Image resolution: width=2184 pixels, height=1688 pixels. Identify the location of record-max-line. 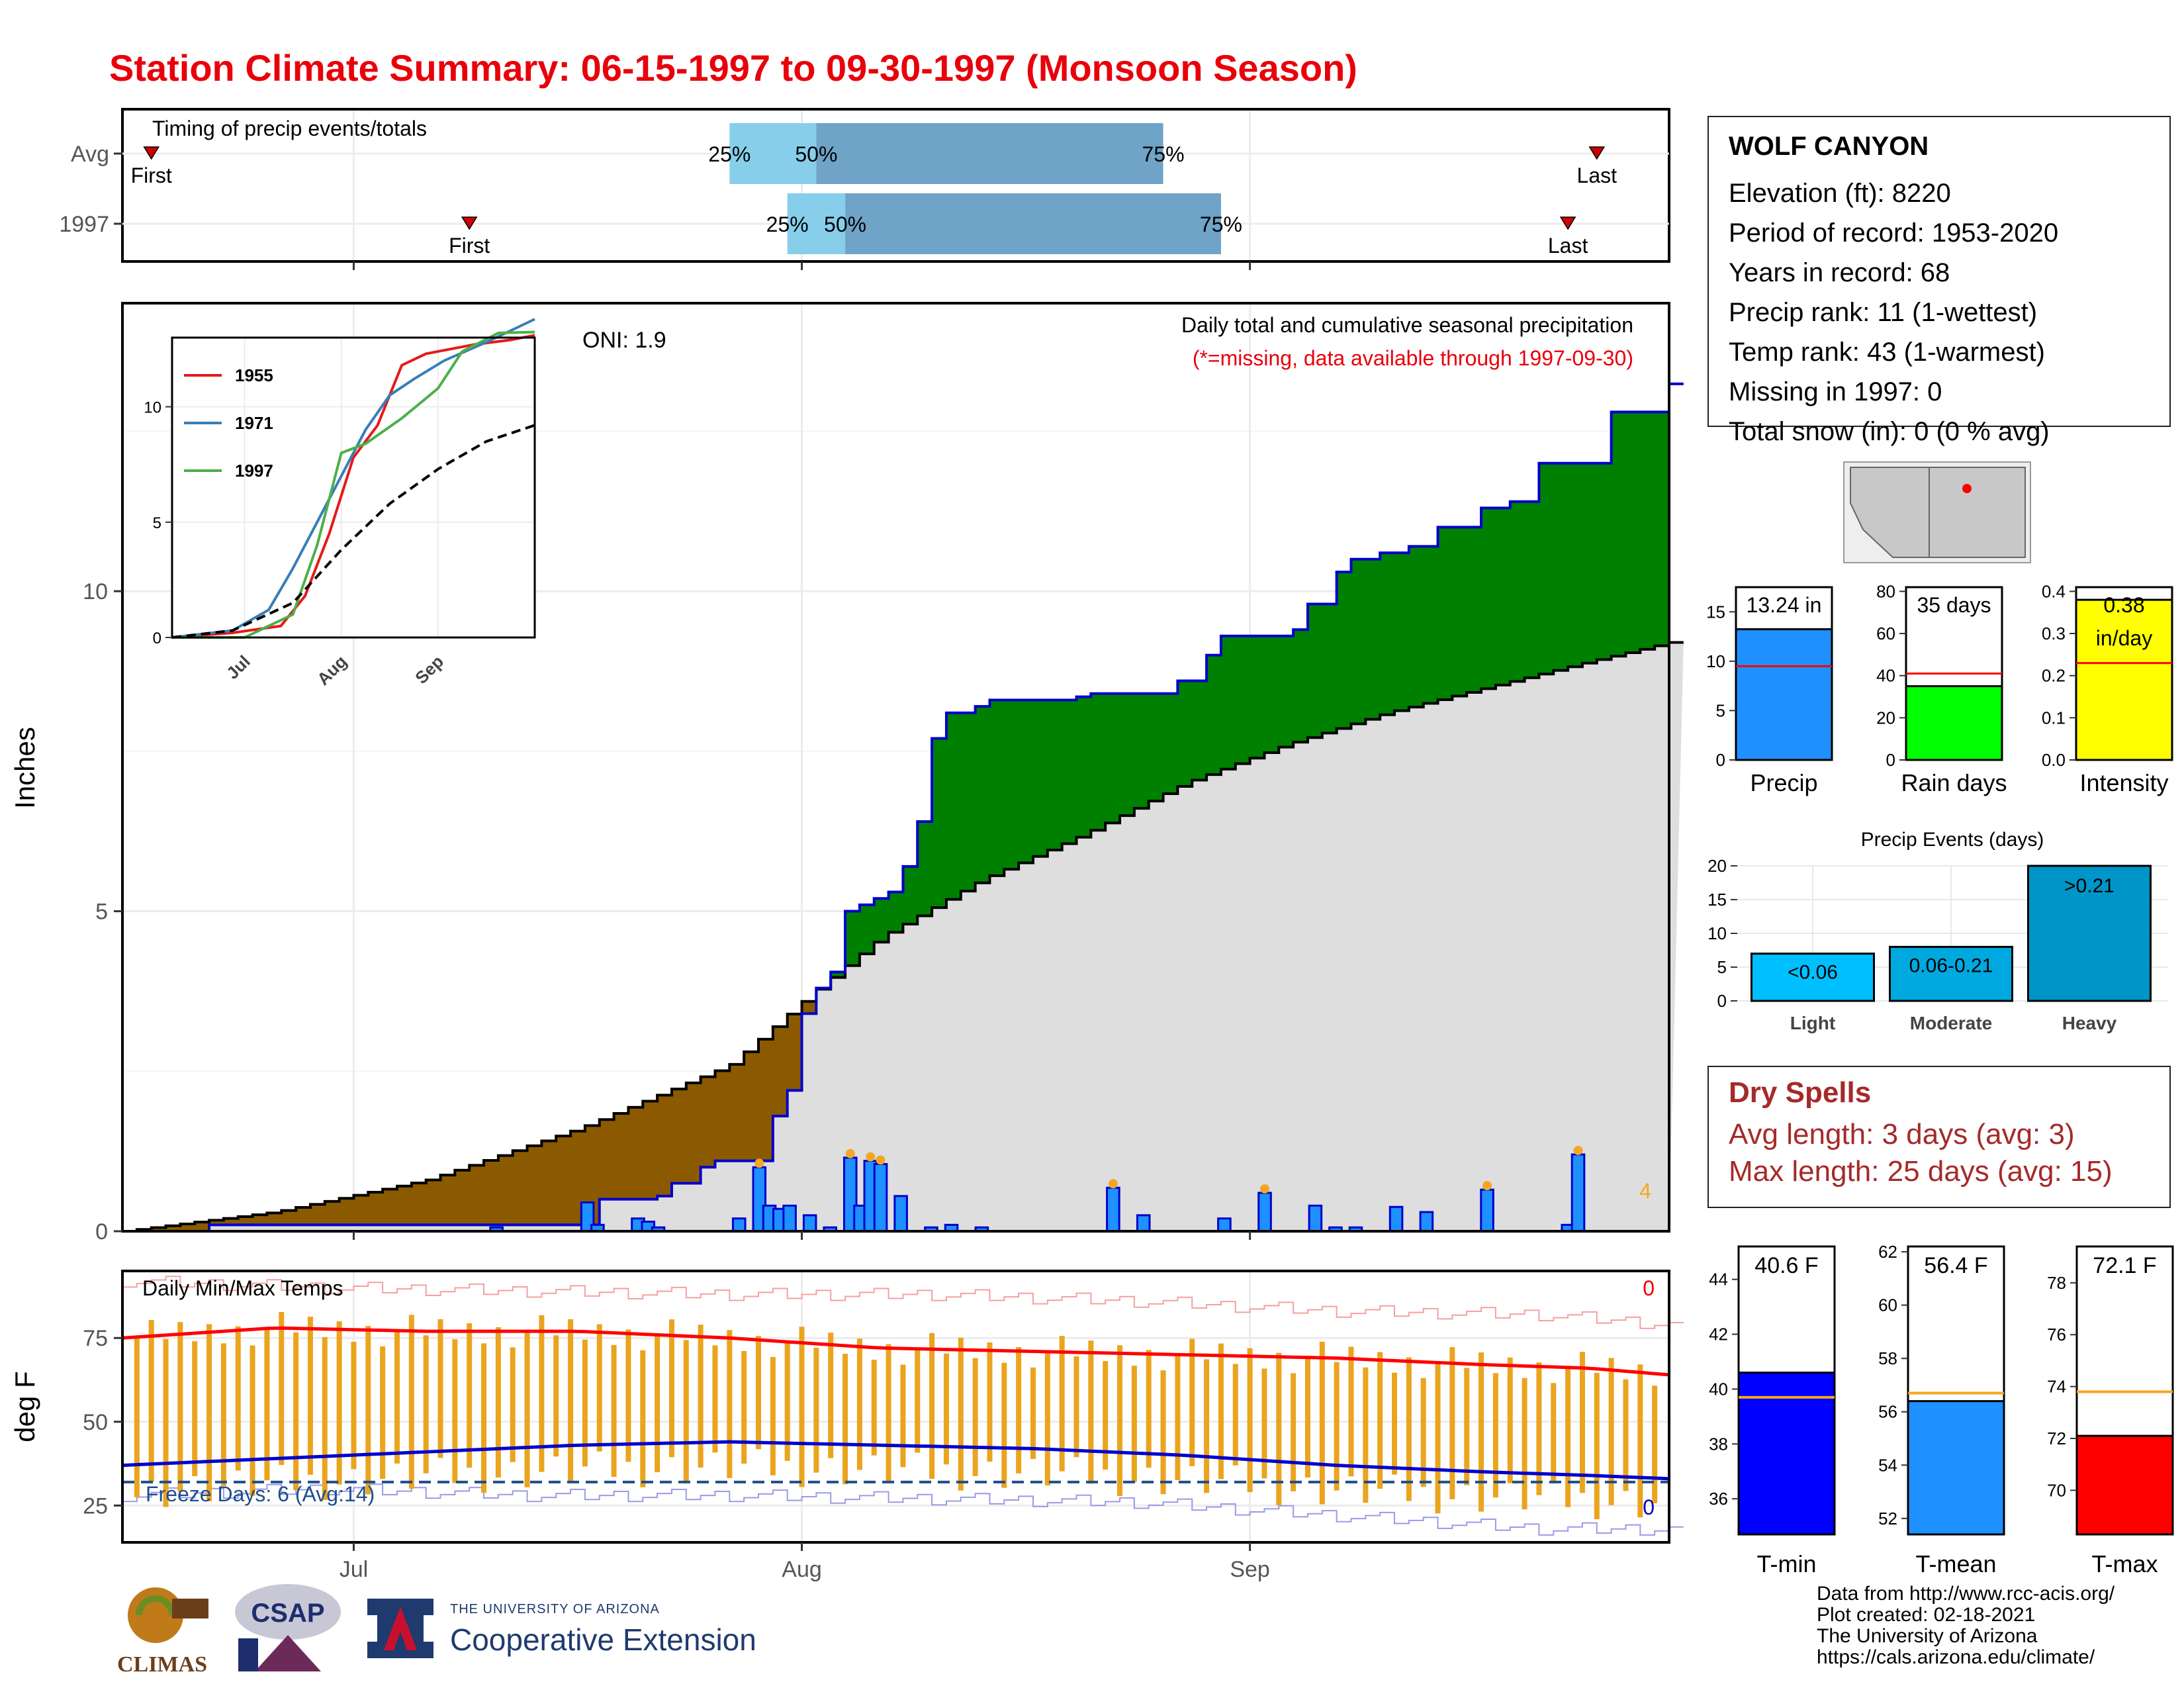
(903, 1302).